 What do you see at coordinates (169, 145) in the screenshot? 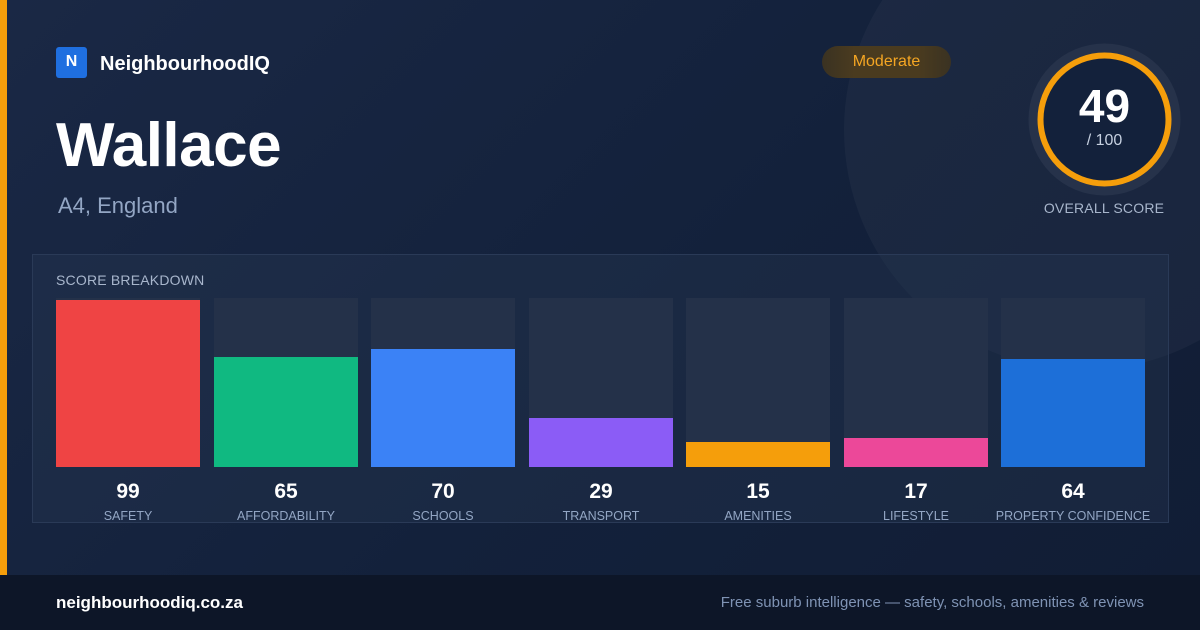
I see `suburb-title: Wallace` at bounding box center [169, 145].